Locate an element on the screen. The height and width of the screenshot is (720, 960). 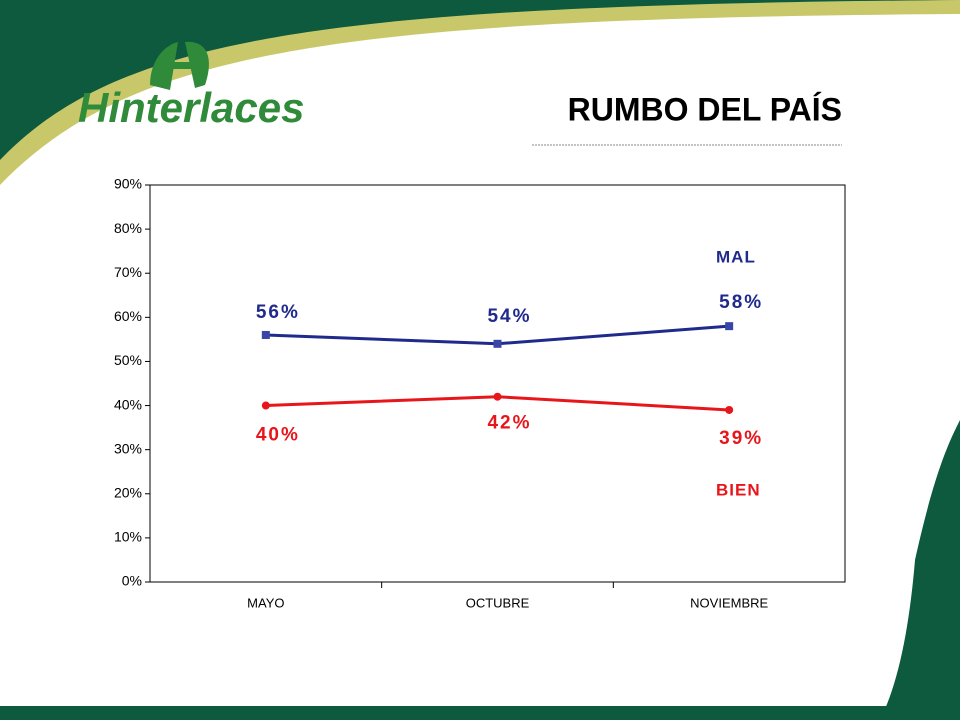
x-tick-label: OCTUBRE is located at coordinates (498, 602).